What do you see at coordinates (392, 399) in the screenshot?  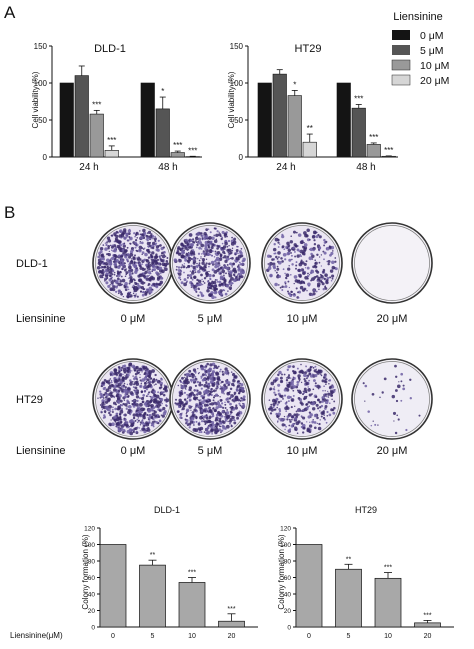 I see `dish-inner-rim` at bounding box center [392, 399].